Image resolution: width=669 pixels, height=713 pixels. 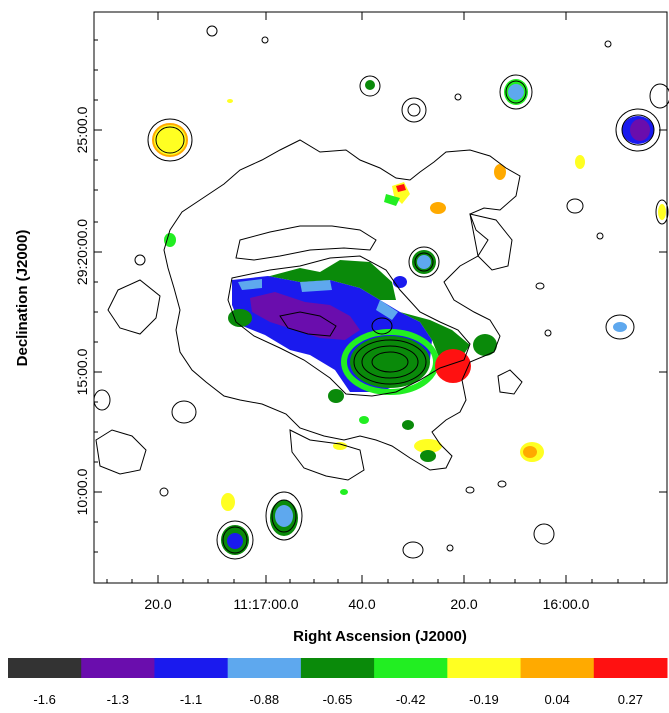 What do you see at coordinates (191, 699) in the screenshot?
I see `colorbar-tick-label-2: -1.1` at bounding box center [191, 699].